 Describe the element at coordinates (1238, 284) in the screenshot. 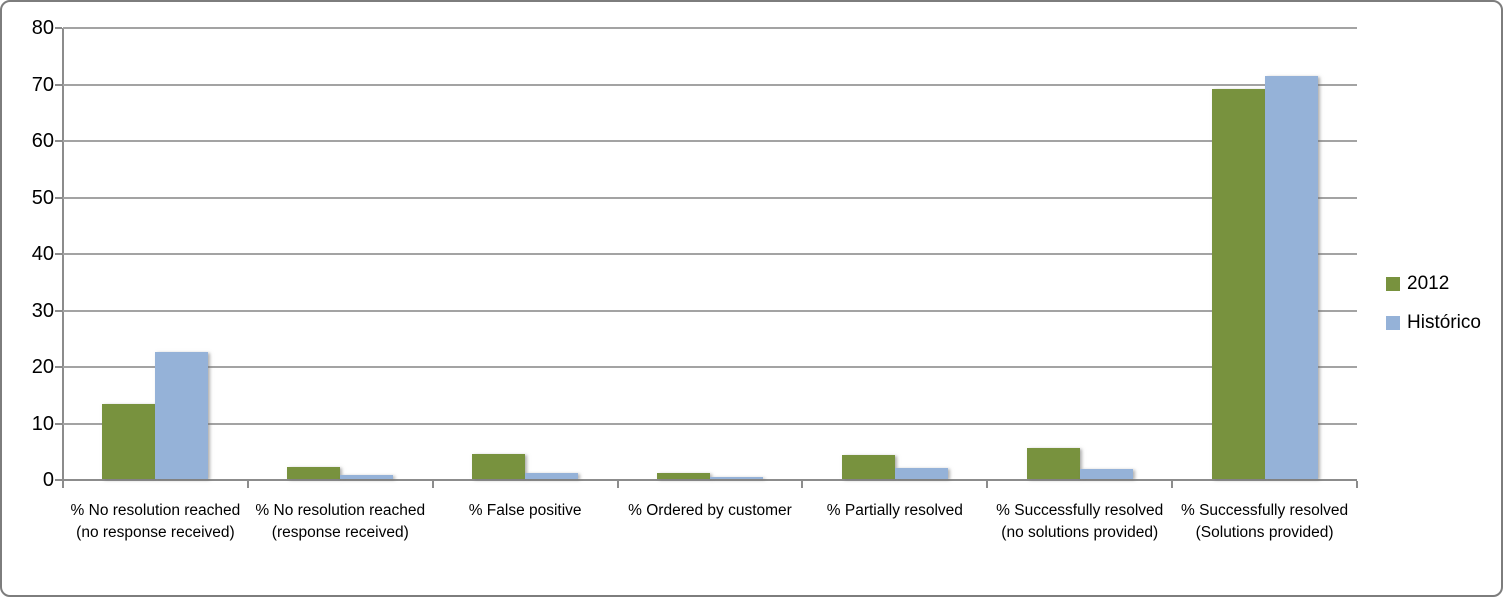

I see `bar-2012-cat7` at that location.